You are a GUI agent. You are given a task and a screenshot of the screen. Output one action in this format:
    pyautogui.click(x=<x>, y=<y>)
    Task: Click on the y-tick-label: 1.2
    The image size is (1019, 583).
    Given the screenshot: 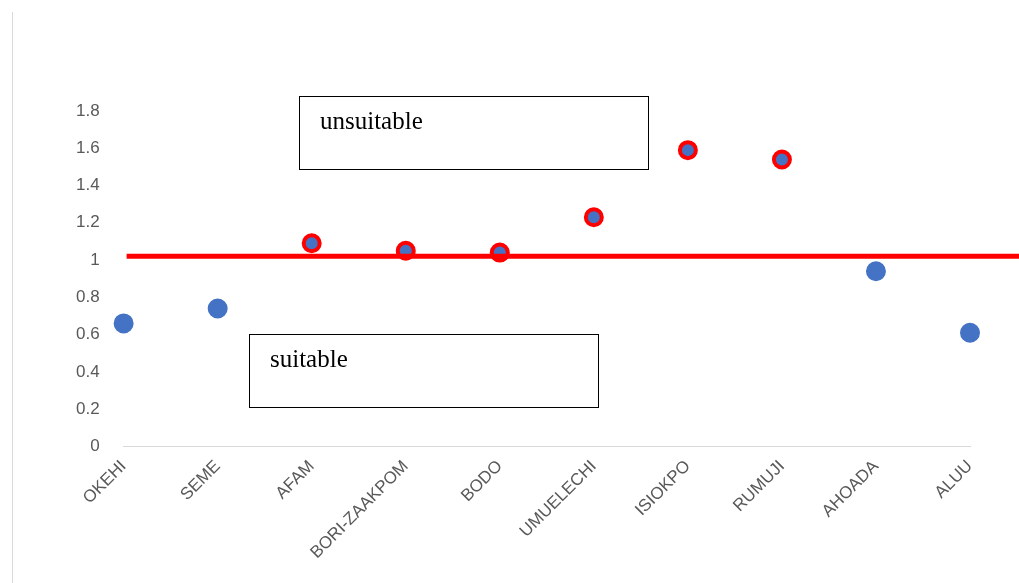 What is the action you would take?
    pyautogui.click(x=87, y=222)
    